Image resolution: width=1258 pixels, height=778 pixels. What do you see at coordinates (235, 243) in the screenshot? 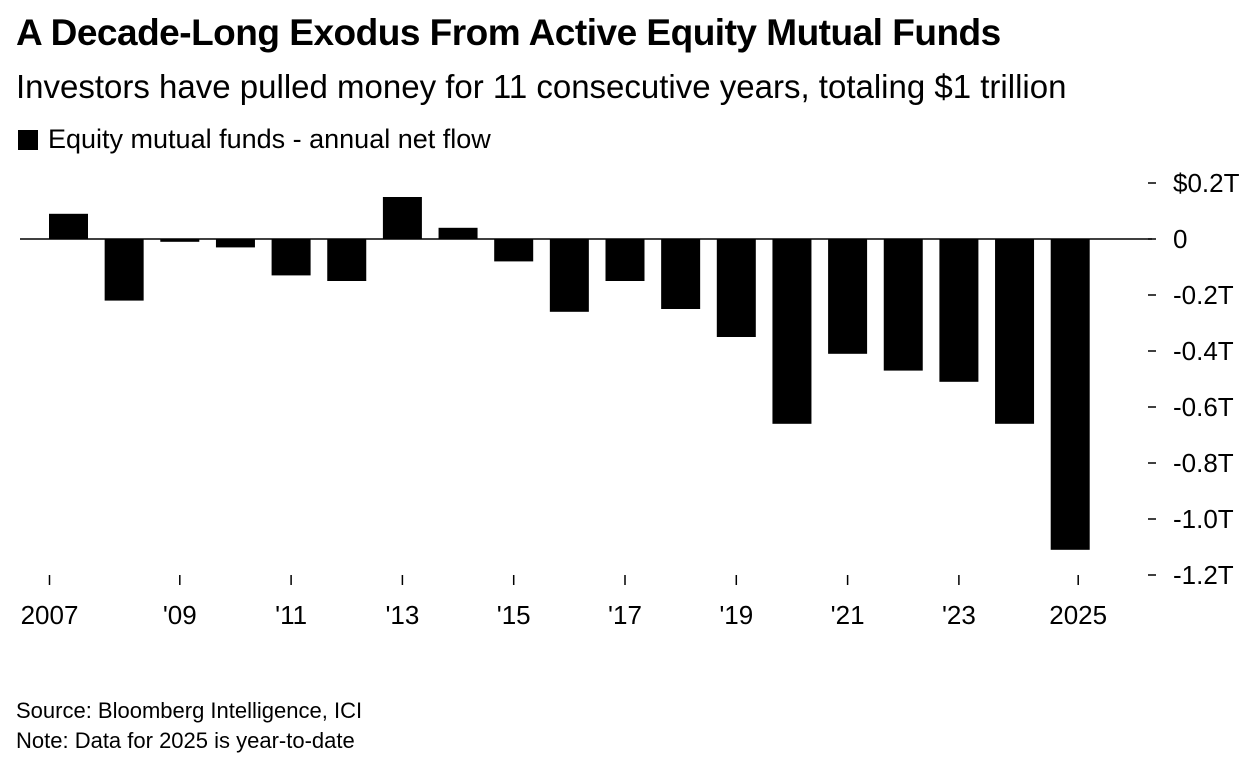
I see `bar-2010` at bounding box center [235, 243].